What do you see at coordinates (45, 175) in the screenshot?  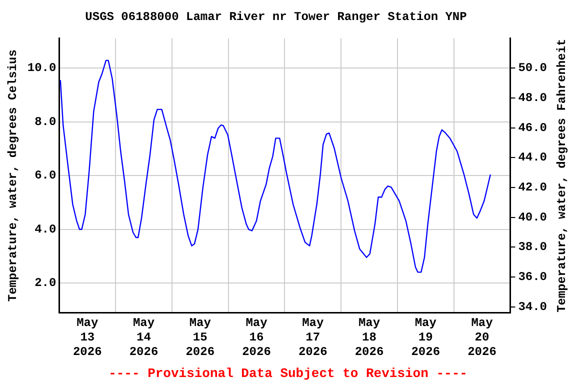 I see `y-tick-label: 6.0` at bounding box center [45, 175].